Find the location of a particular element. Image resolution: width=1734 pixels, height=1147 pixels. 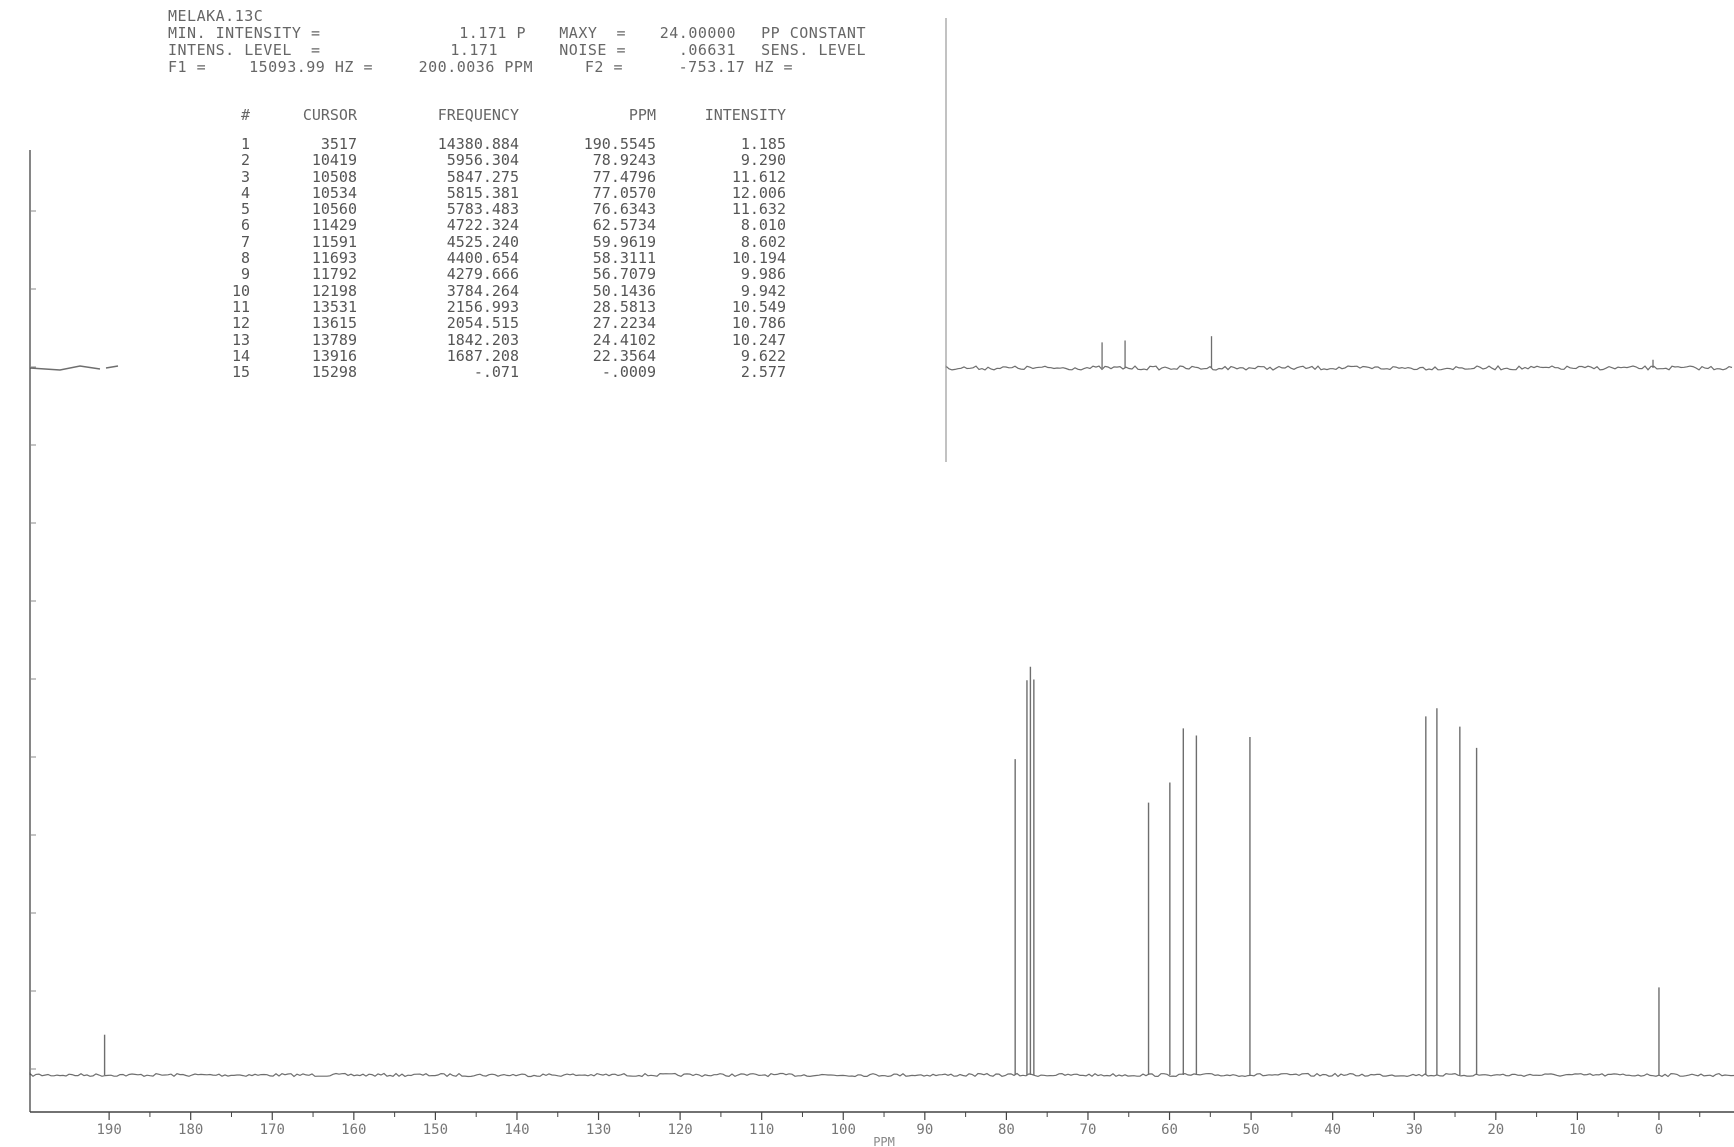

peak-index-cell: 6 is located at coordinates (245, 225).